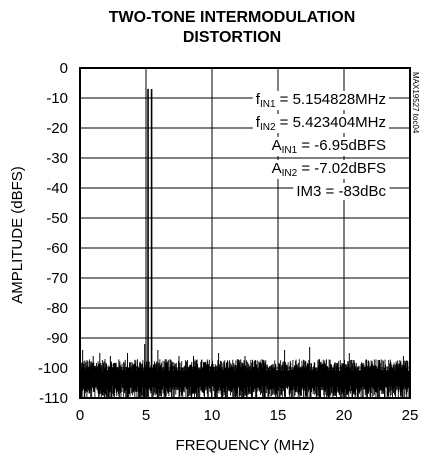 This screenshot has height=462, width=422. Describe the element at coordinates (57, 338) in the screenshot. I see `y-tick-label: -90` at that location.